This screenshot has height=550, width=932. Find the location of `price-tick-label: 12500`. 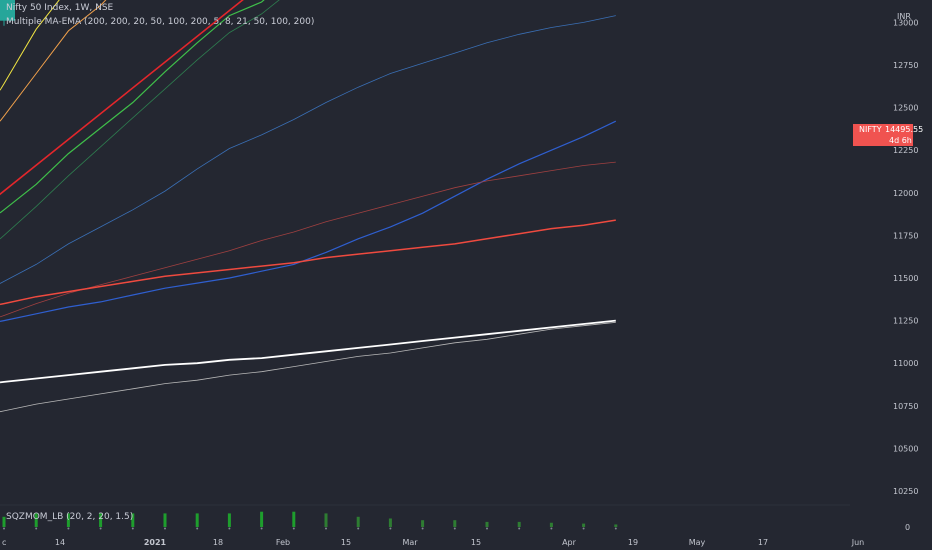

price-tick-label: 12500 is located at coordinates (905, 108).